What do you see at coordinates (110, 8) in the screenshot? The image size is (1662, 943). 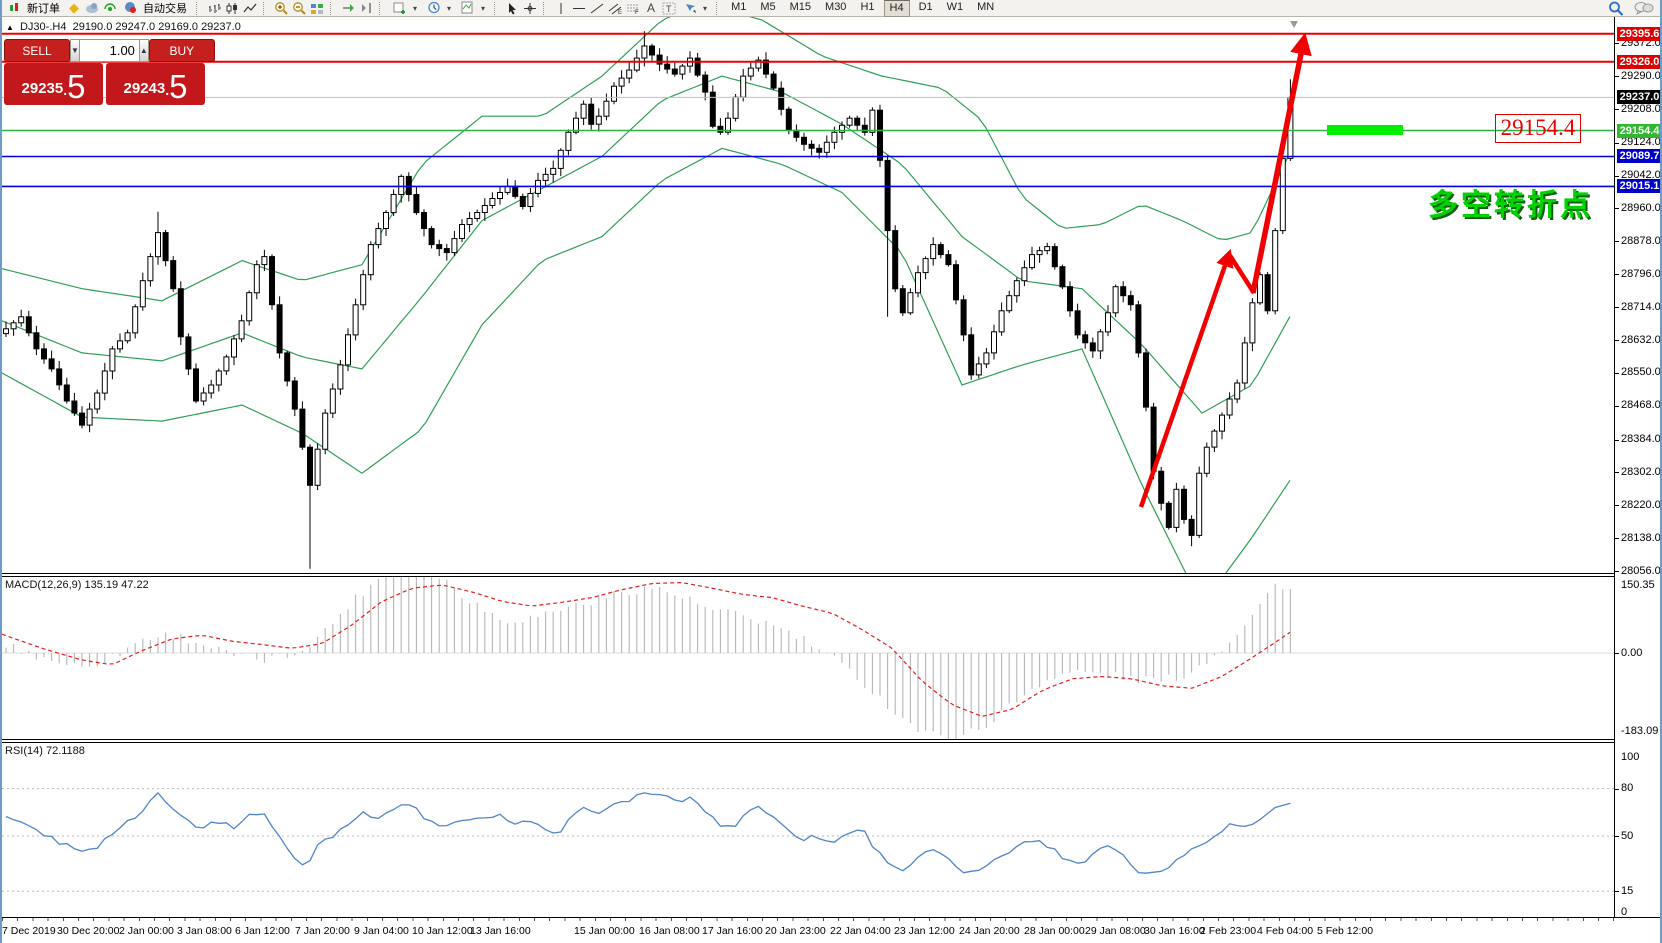 I see `signals-icon` at bounding box center [110, 8].